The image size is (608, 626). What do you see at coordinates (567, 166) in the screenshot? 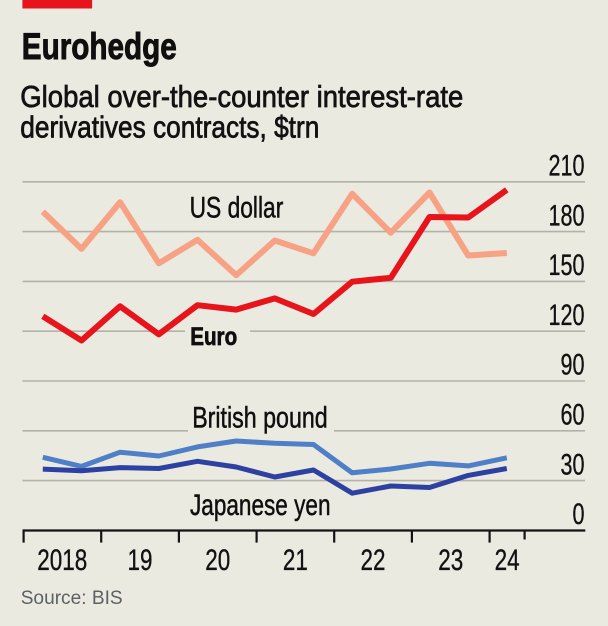
I see `svg-text: 210` at bounding box center [567, 166].